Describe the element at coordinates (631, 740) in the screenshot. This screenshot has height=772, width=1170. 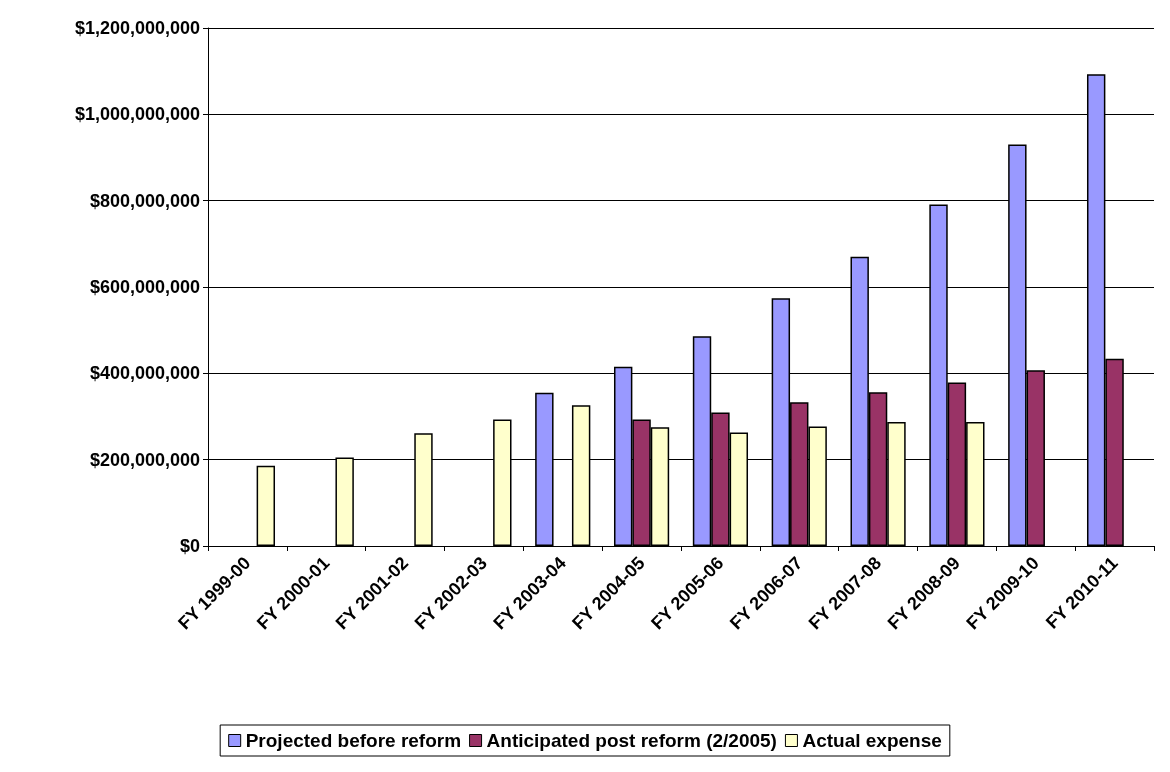
I see `legend-label: Anticipated post reform (2/2005)` at that location.